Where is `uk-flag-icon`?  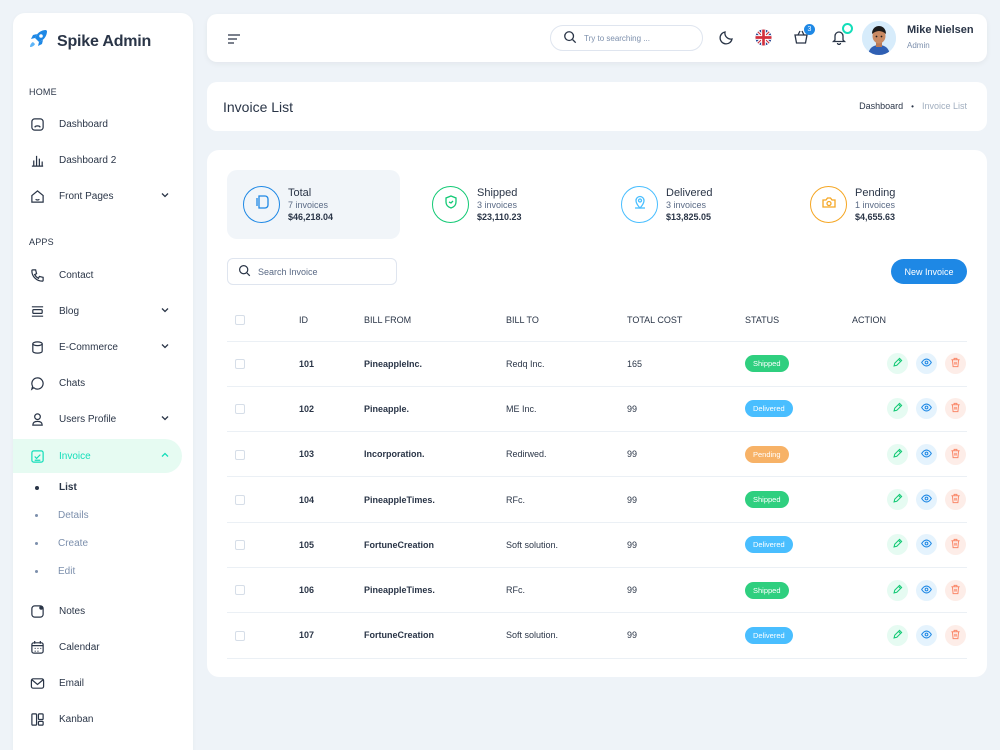 uk-flag-icon is located at coordinates (763, 40).